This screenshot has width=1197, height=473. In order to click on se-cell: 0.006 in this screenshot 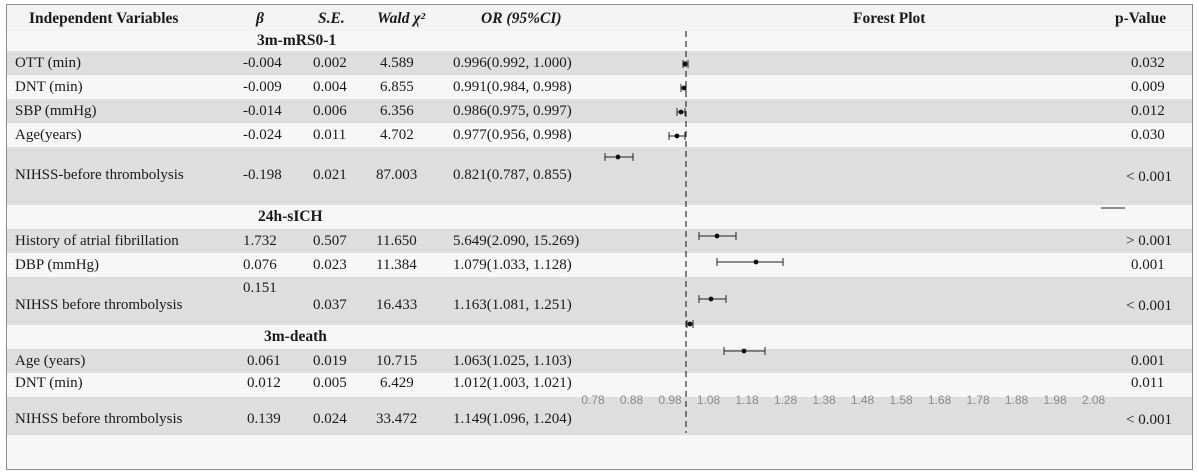, I will do `click(330, 111)`.